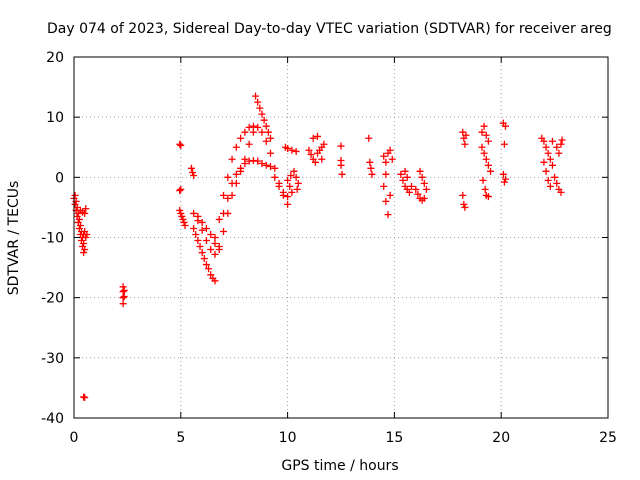 The image size is (640, 480). What do you see at coordinates (59, 178) in the screenshot?
I see `y-tick-label: 0` at bounding box center [59, 178].